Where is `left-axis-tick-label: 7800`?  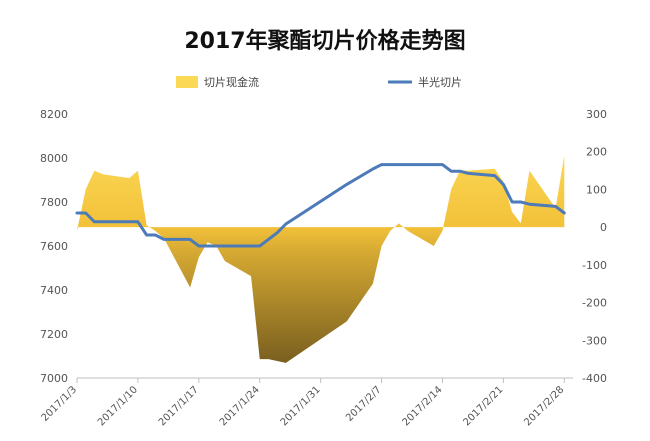 left-axis-tick-label: 7800 is located at coordinates (54, 202).